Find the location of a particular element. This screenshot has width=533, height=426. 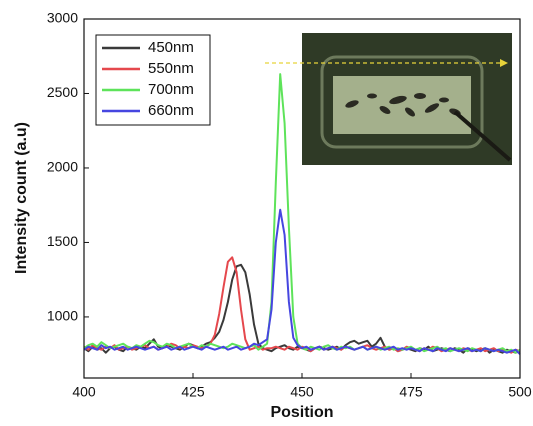

legend-label: 550nm is located at coordinates (171, 68).